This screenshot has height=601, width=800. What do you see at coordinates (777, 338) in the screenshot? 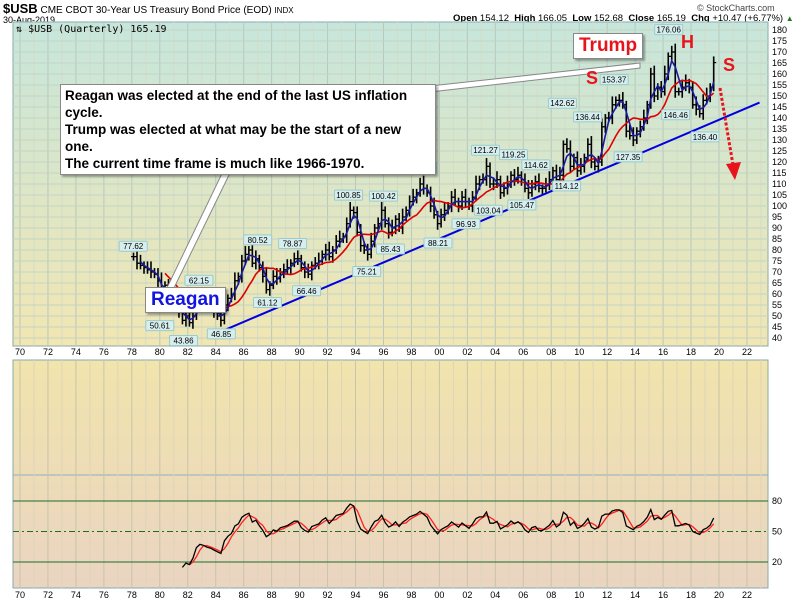
I see `y-tick-label: 40` at bounding box center [777, 338].